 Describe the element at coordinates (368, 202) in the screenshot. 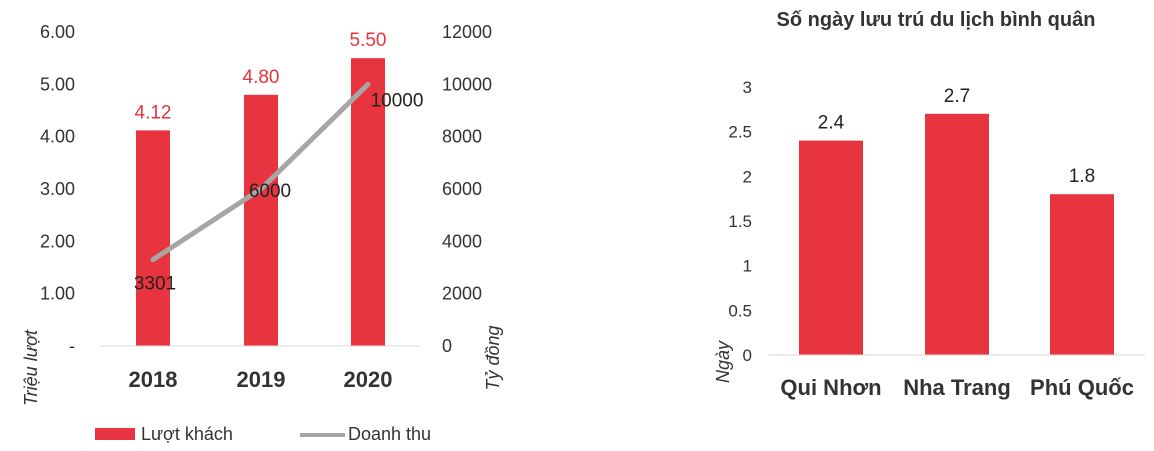

I see `bar-2020` at that location.